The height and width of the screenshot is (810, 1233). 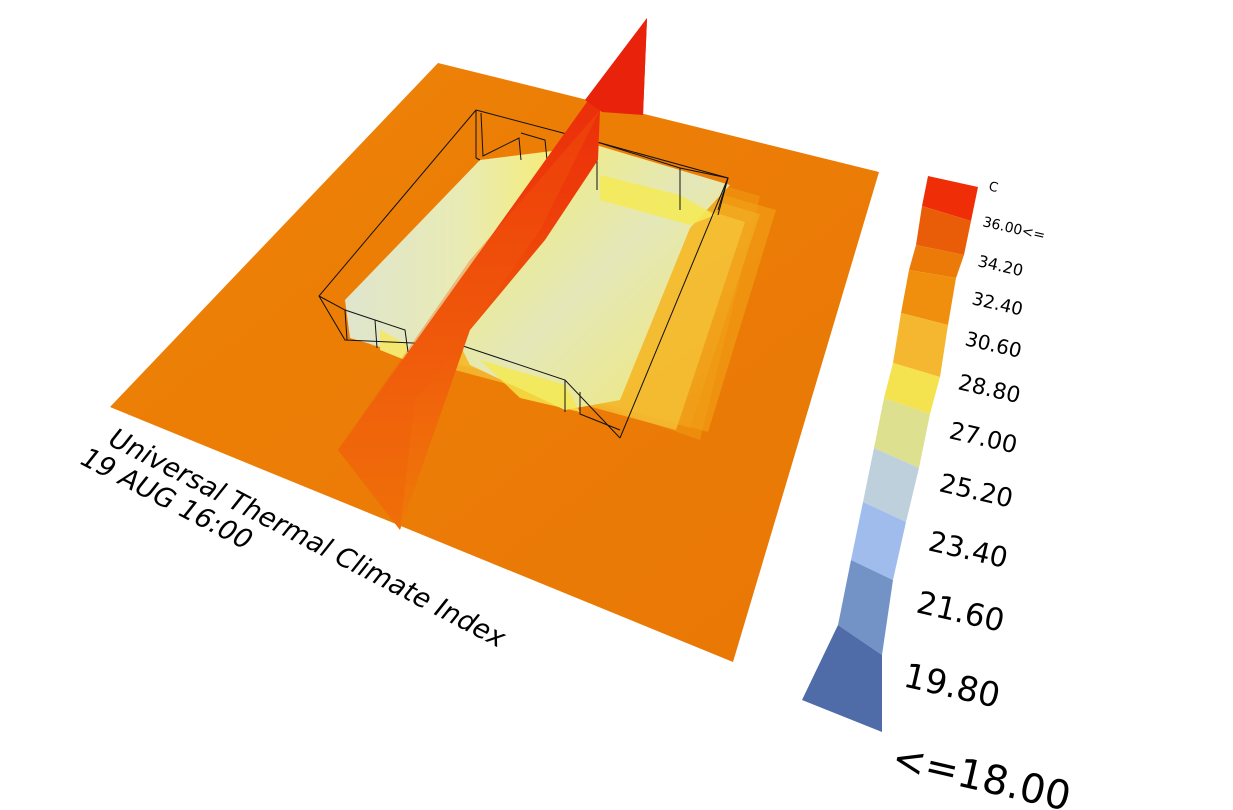 What do you see at coordinates (989, 389) in the screenshot?
I see `legend-label: 28.80` at bounding box center [989, 389].